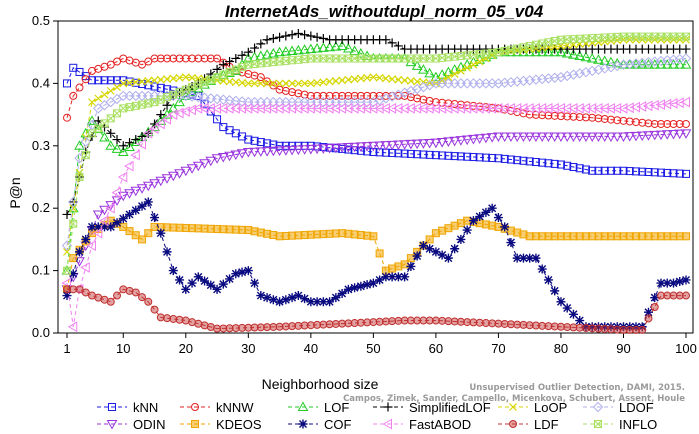  I want to click on x-tick-label: 70, so click(498, 348).